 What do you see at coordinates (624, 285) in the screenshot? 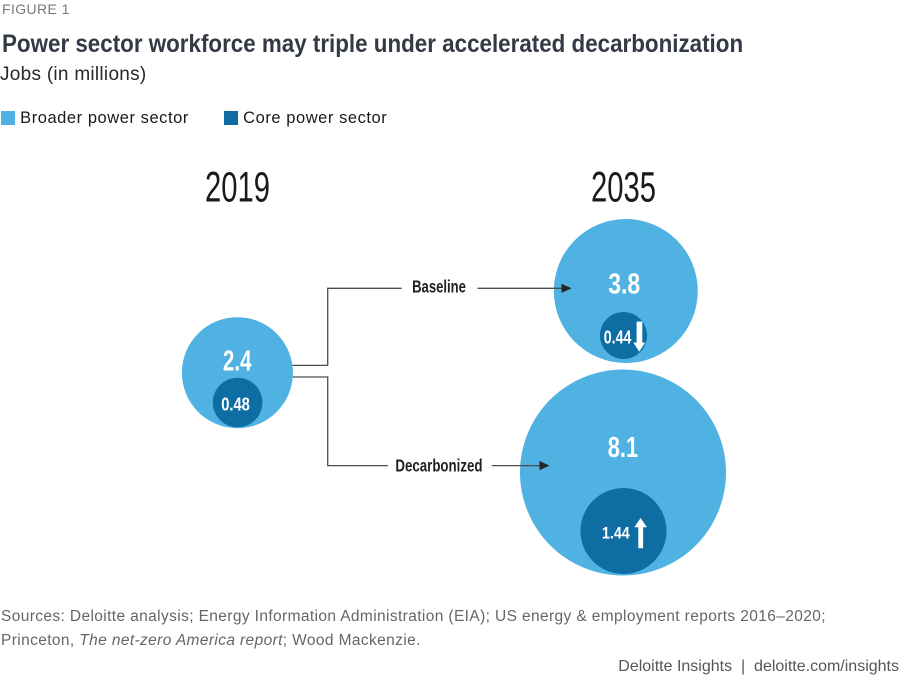
I see `svg-text: 3.8` at bounding box center [624, 285].